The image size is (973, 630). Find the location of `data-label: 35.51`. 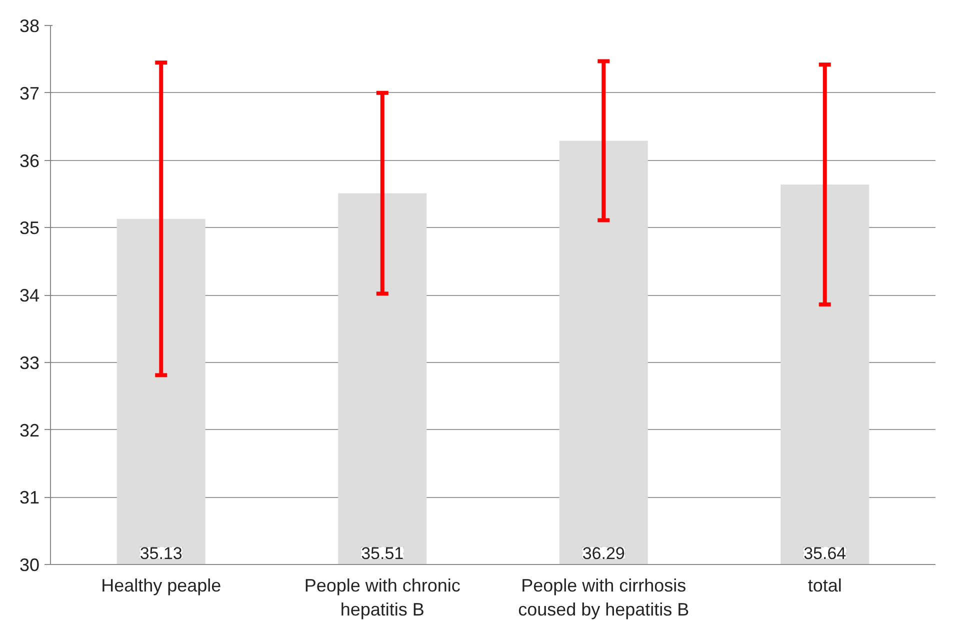

data-label: 35.51 is located at coordinates (382, 554).